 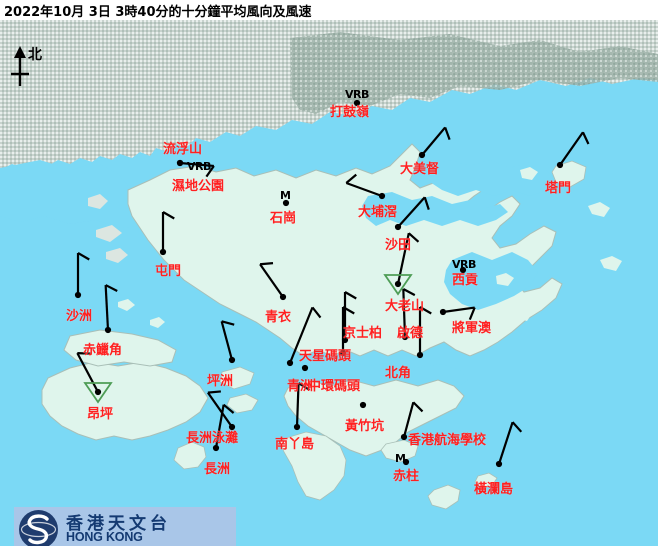 I want to click on station-label: 青洲, so click(x=300, y=386).